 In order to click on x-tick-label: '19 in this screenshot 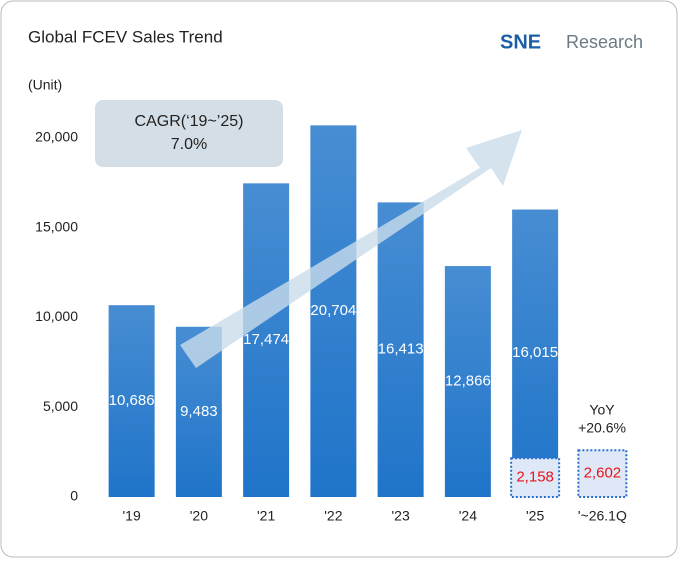, I will do `click(132, 516)`.